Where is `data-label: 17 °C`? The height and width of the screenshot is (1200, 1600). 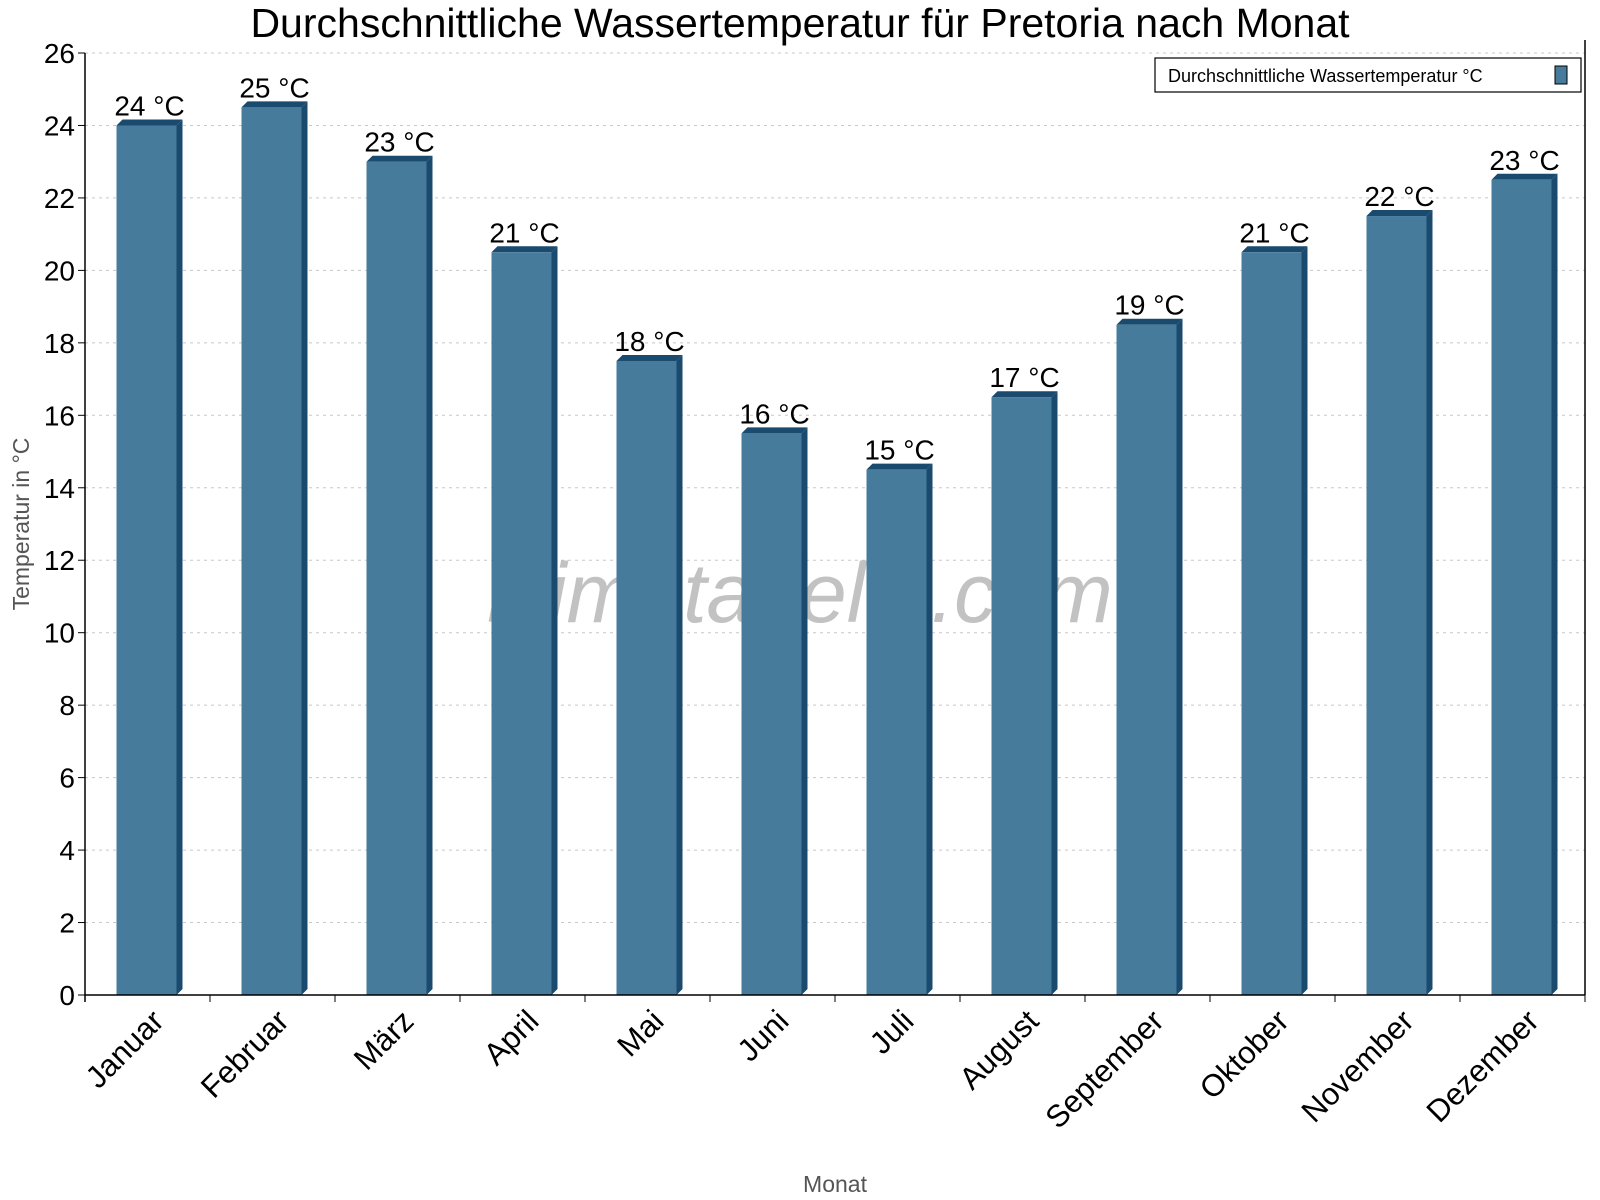 data-label: 17 °C is located at coordinates (1024, 377).